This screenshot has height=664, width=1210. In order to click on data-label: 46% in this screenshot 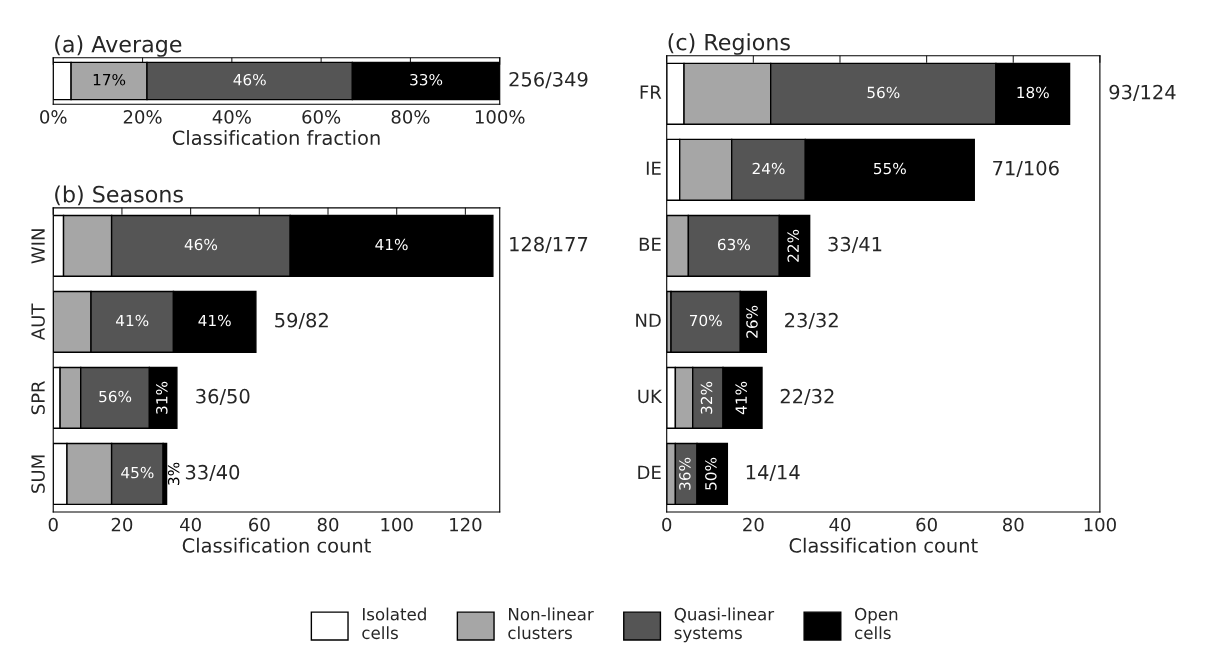, I will do `click(249, 79)`.